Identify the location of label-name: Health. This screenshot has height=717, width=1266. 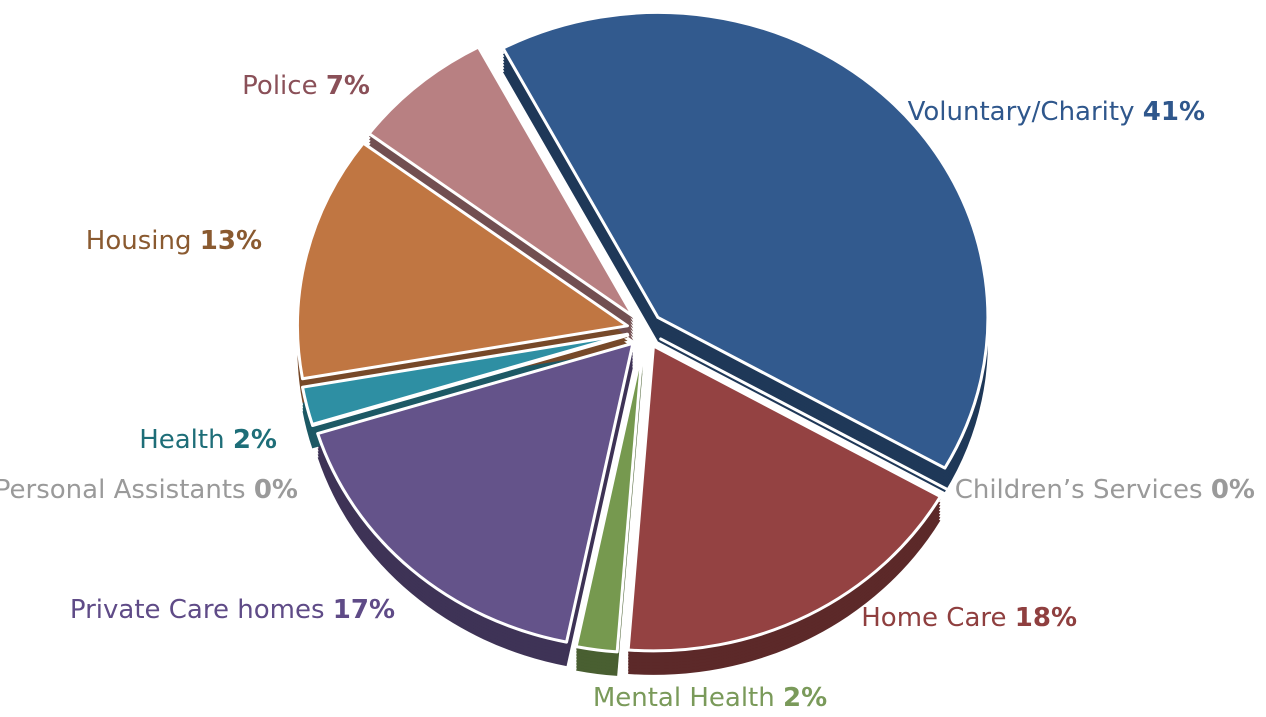
(181, 440).